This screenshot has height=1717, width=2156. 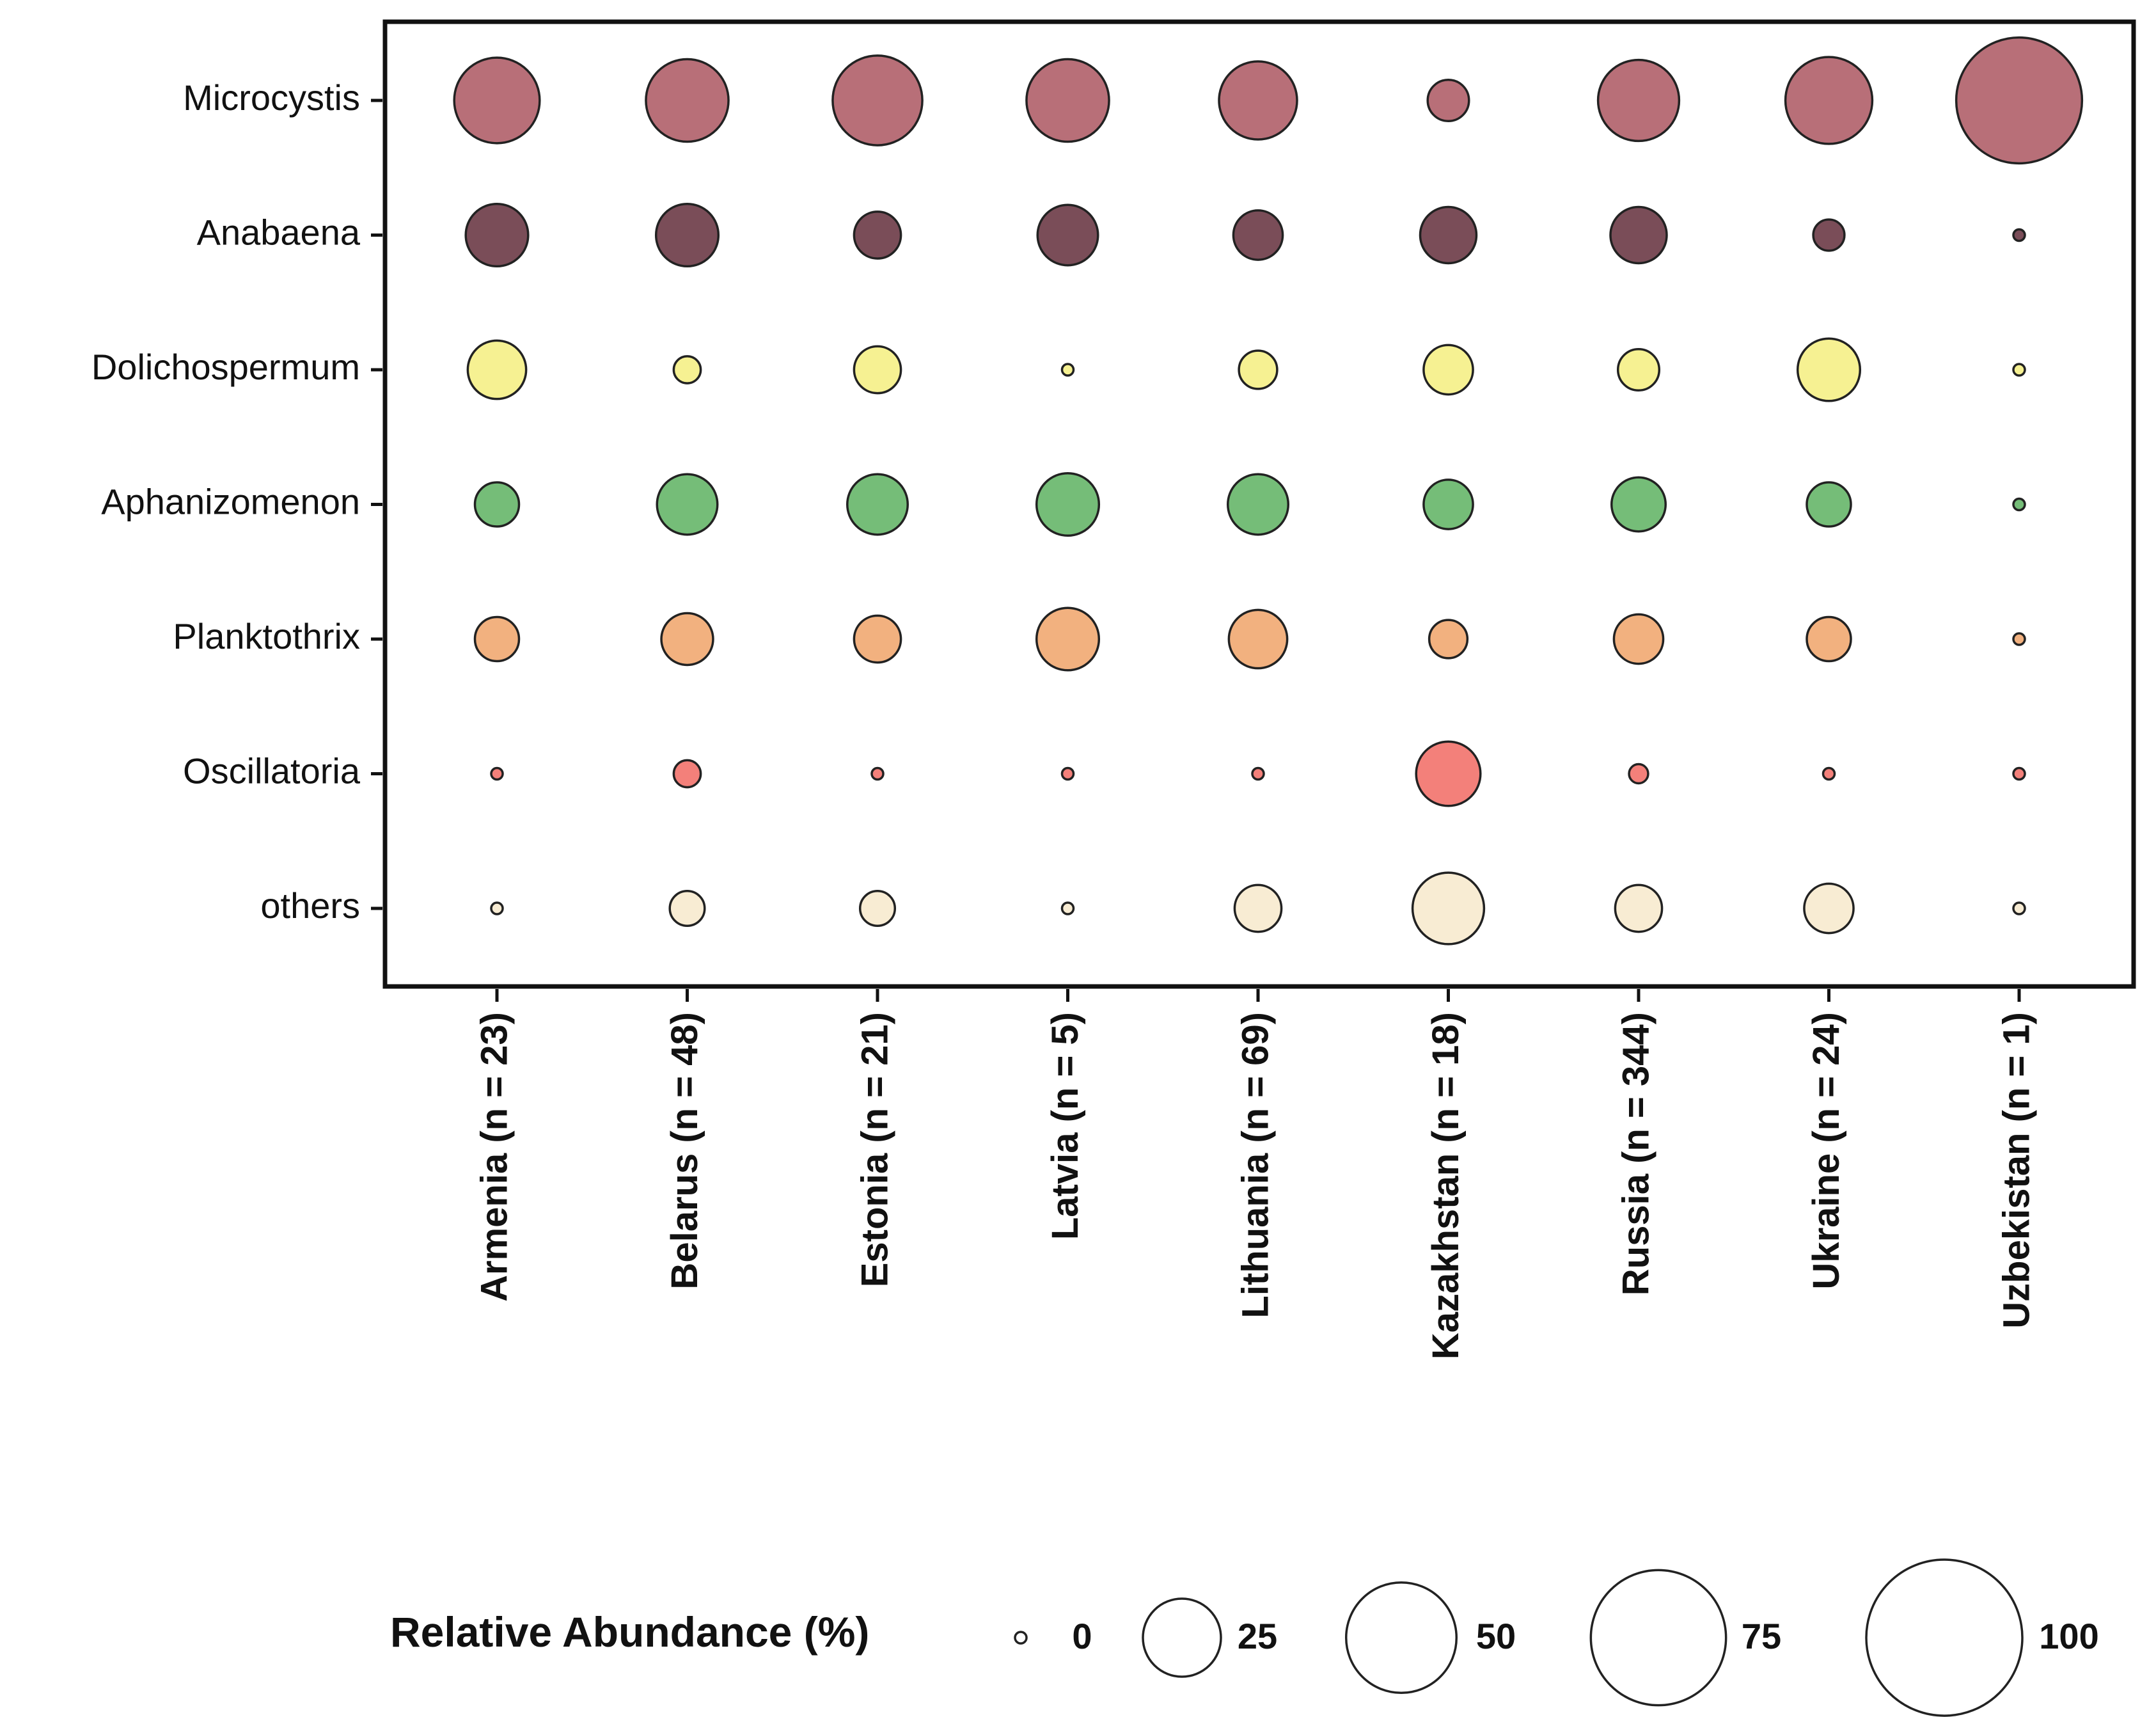 I want to click on y-label-microcystis: Microcystis, so click(x=271, y=98).